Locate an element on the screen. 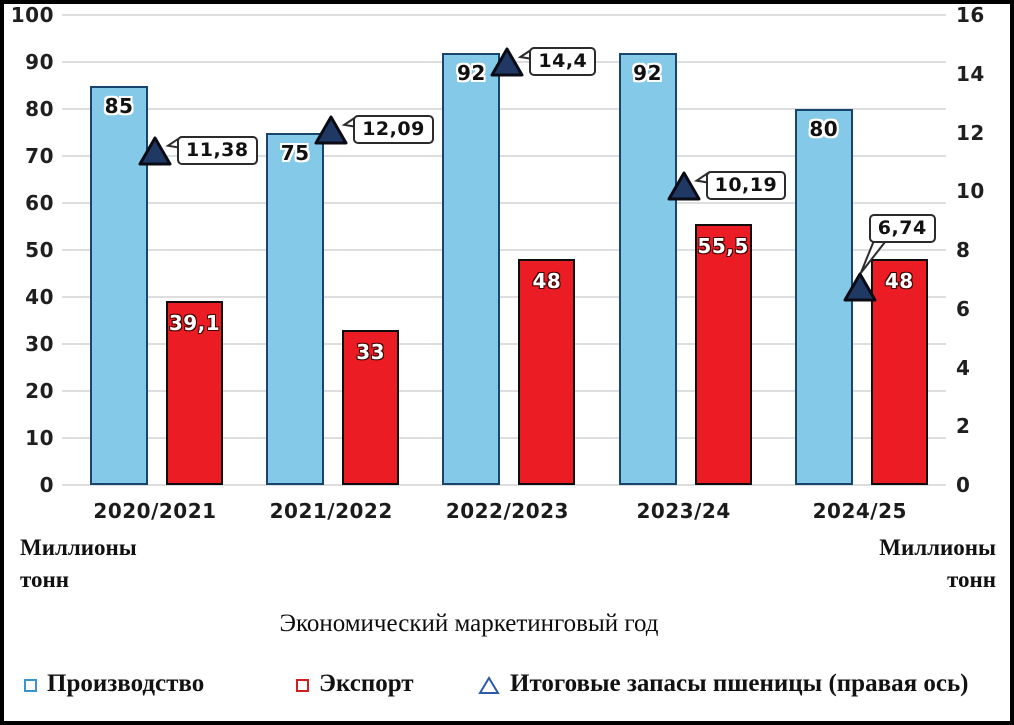 This screenshot has height=725, width=1014. left-axis-title-line2: тонн is located at coordinates (44, 579).